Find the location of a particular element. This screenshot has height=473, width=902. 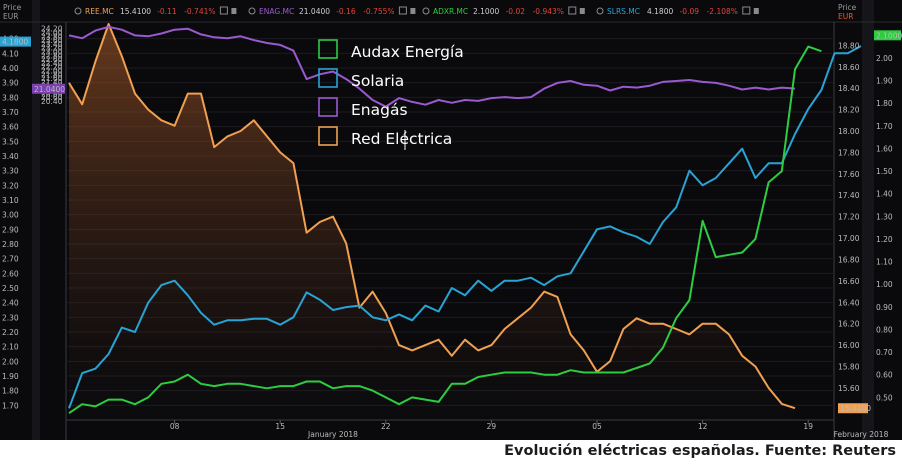

right-primary-tick-label: 1.20 is located at coordinates (884, 239).